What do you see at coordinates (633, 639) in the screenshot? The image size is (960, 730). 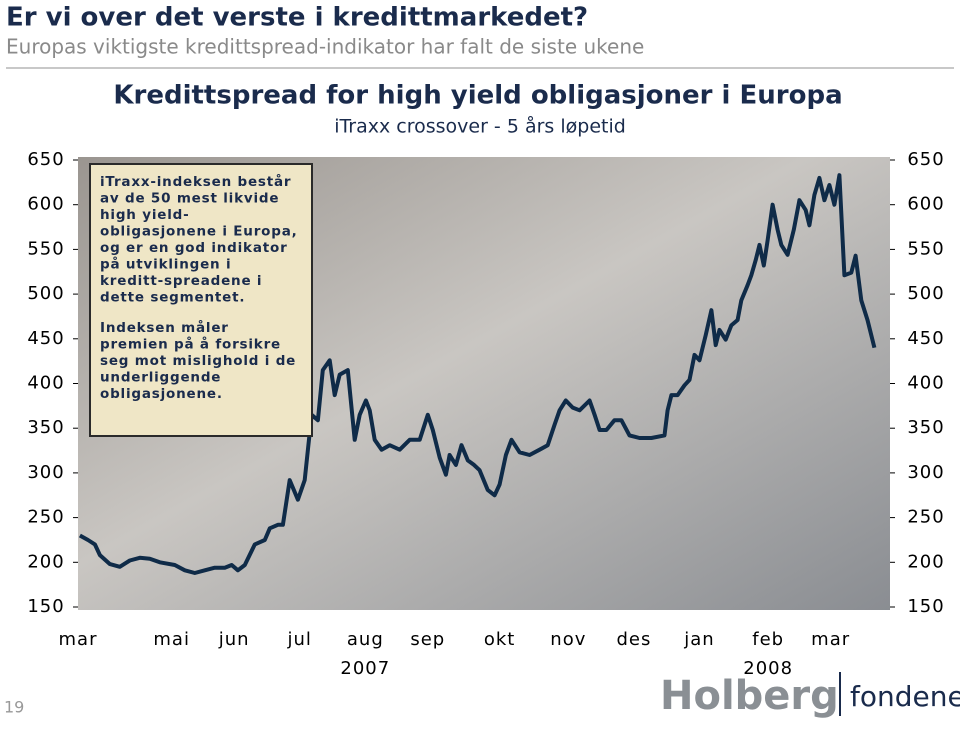 I see `x-tick-label: des` at bounding box center [633, 639].